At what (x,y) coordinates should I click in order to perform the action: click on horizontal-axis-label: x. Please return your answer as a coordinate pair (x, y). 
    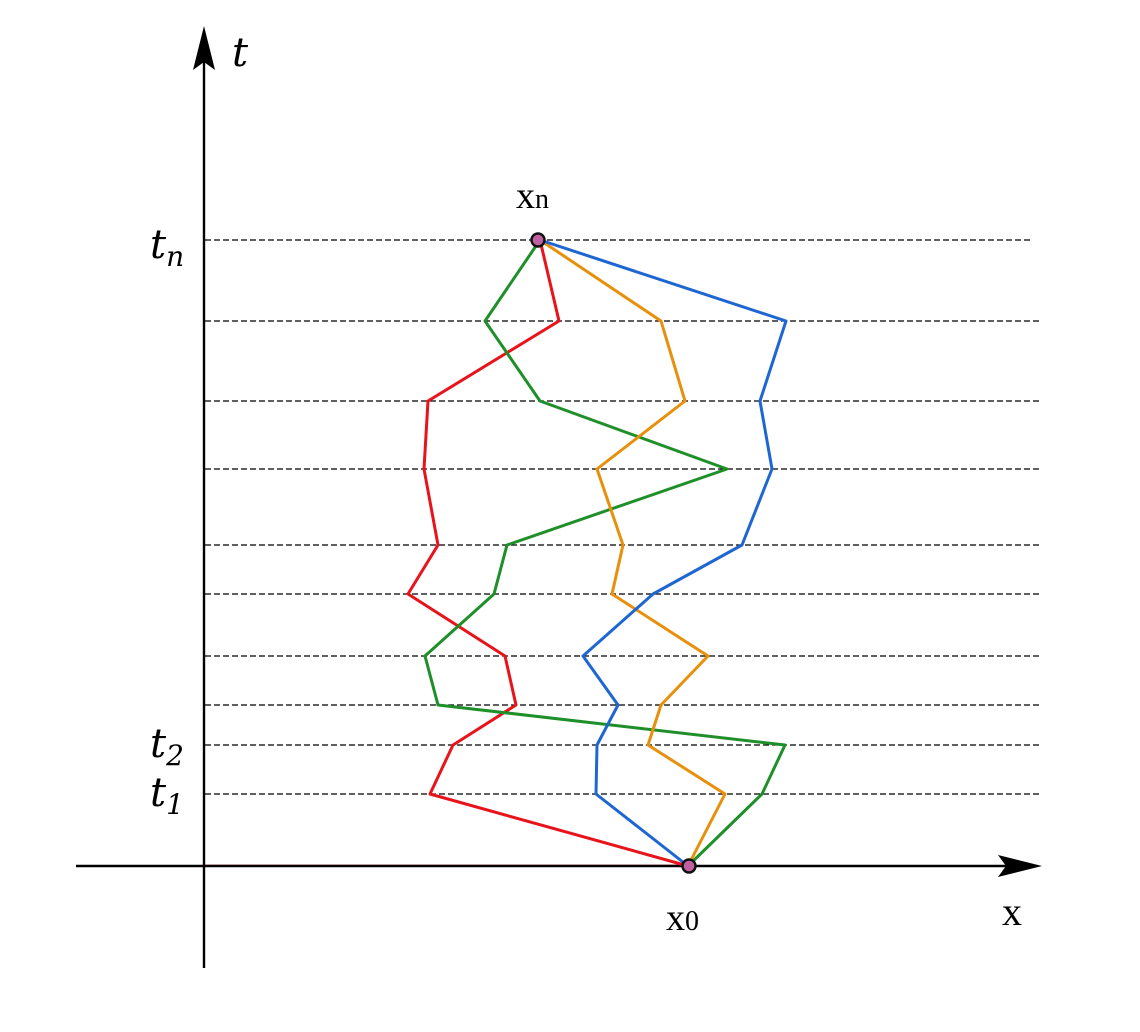
    Looking at the image, I should click on (1012, 911).